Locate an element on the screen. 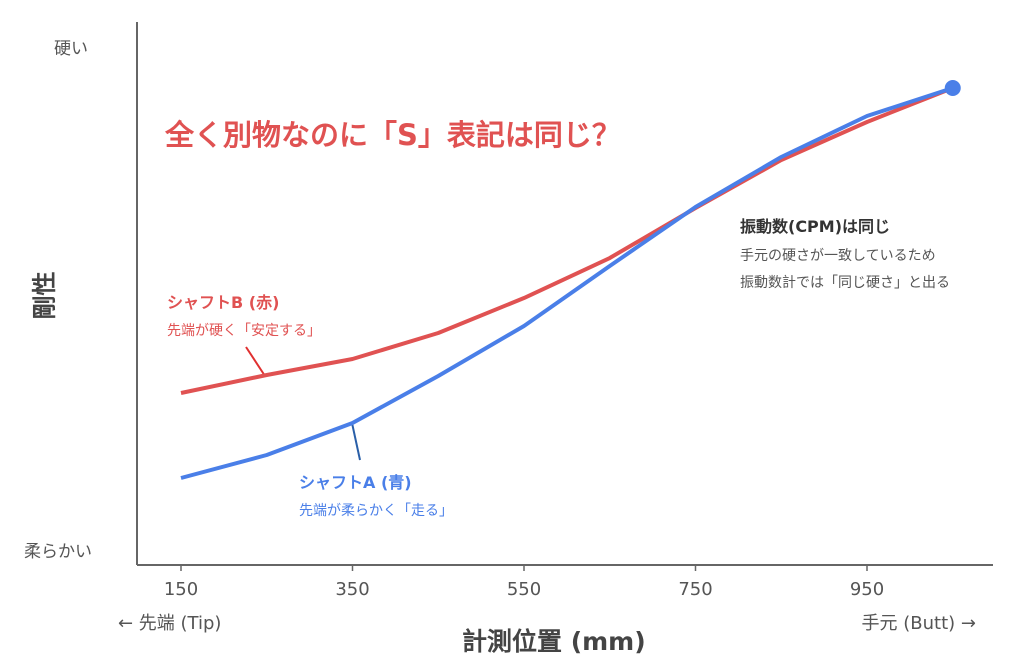 The width and height of the screenshot is (1024, 671). y-bottom-label: 柔らかい is located at coordinates (58, 552).